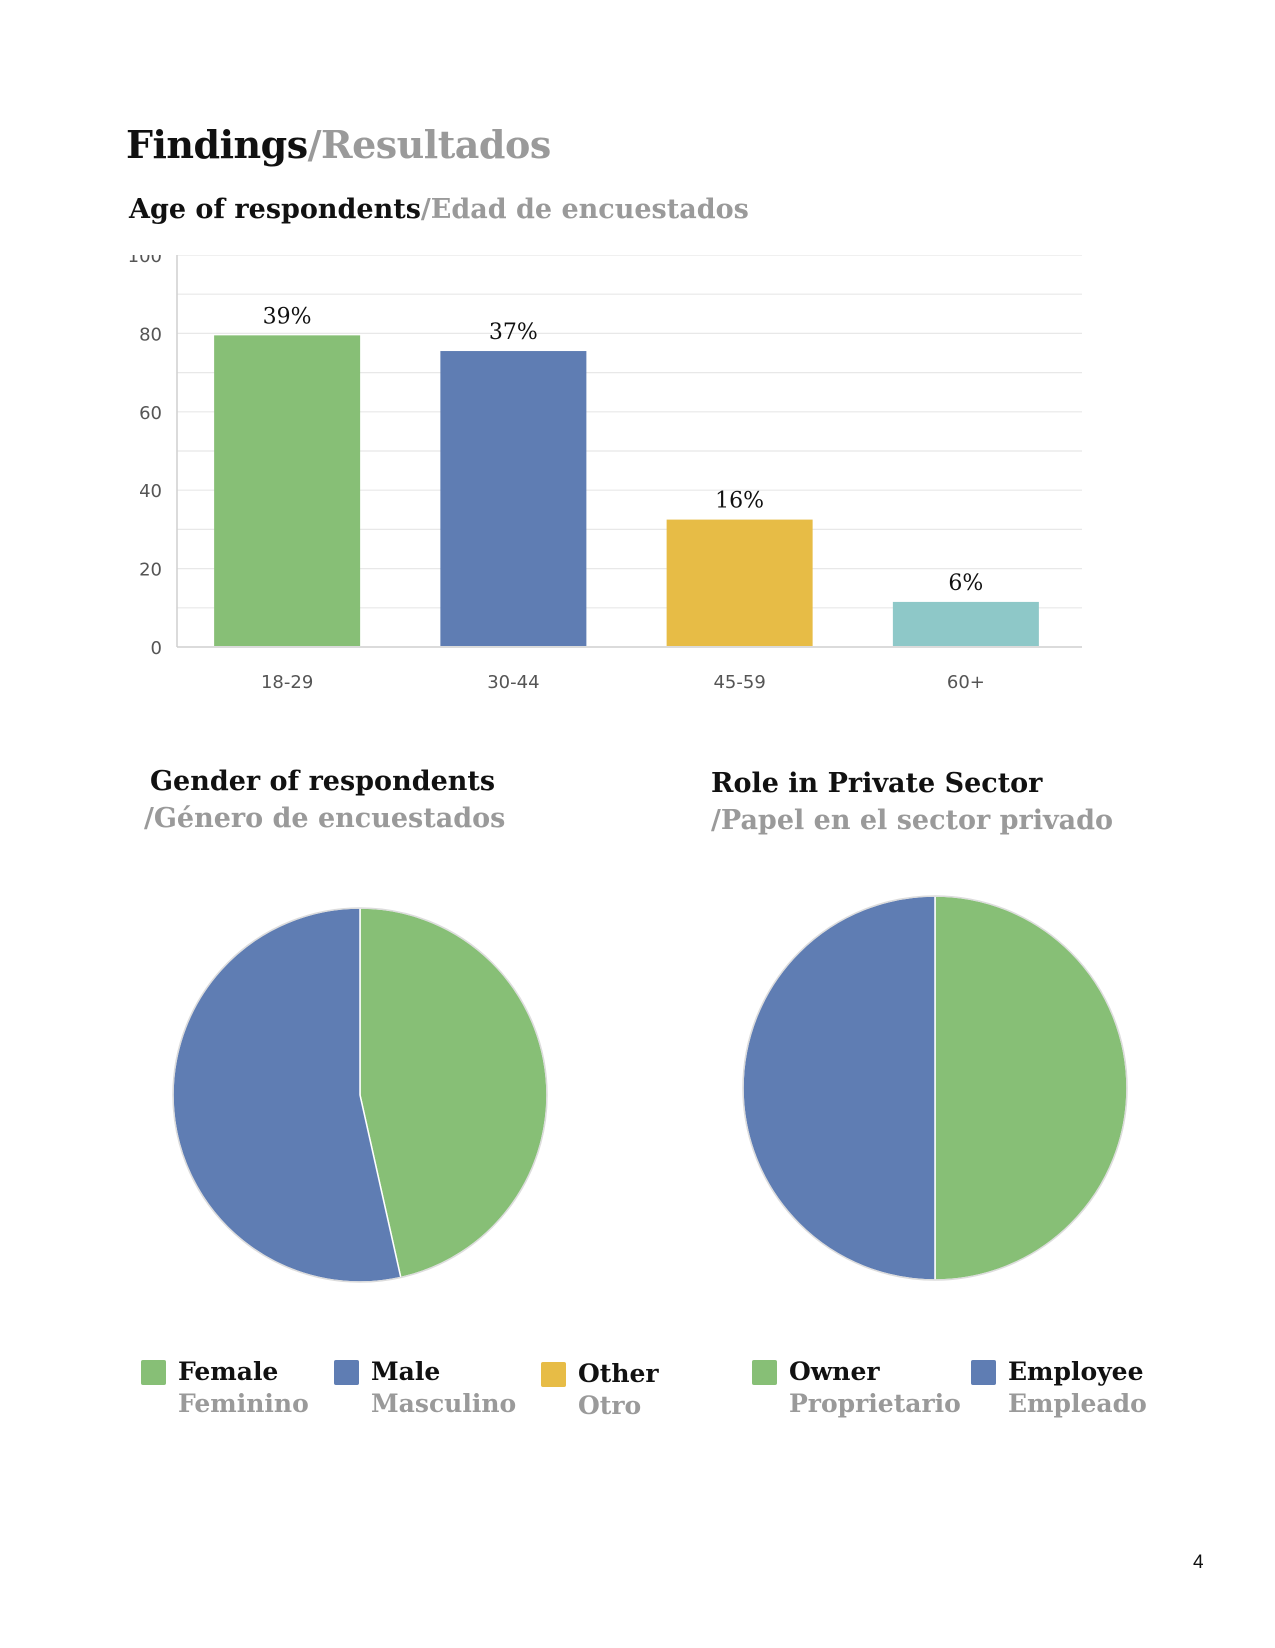 This screenshot has height=1648, width=1275. Describe the element at coordinates (912, 820) in the screenshot. I see `role-section-title-es: /Papel en el sector privado` at that location.